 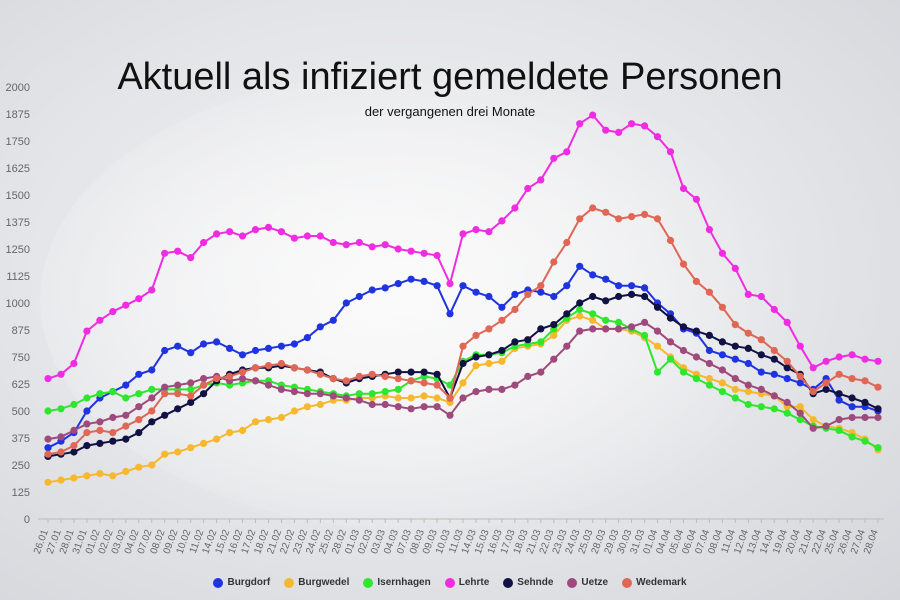 What do you see at coordinates (18, 223) in the screenshot?
I see `y-tick-label: 1375` at bounding box center [18, 223].